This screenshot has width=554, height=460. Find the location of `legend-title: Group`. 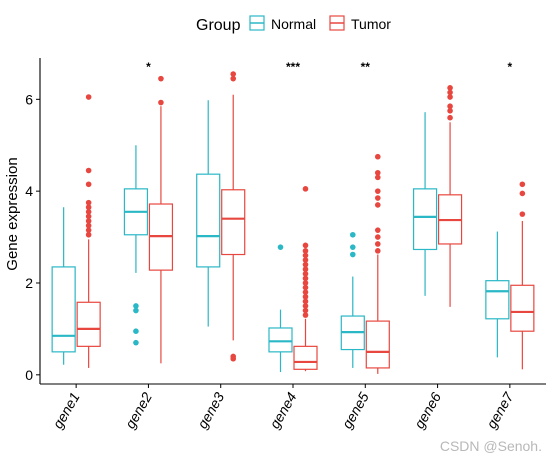

legend-title: Group is located at coordinates (218, 25).